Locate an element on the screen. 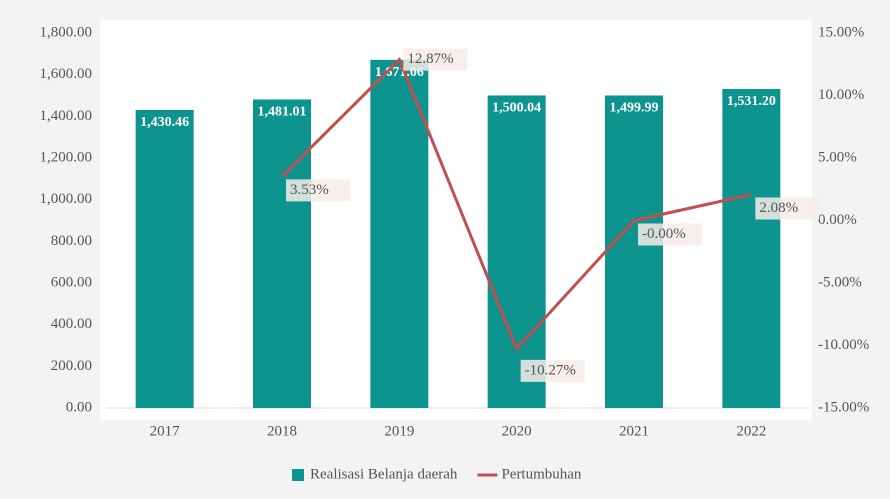  bar-label: 1,500.04 is located at coordinates (516, 108).